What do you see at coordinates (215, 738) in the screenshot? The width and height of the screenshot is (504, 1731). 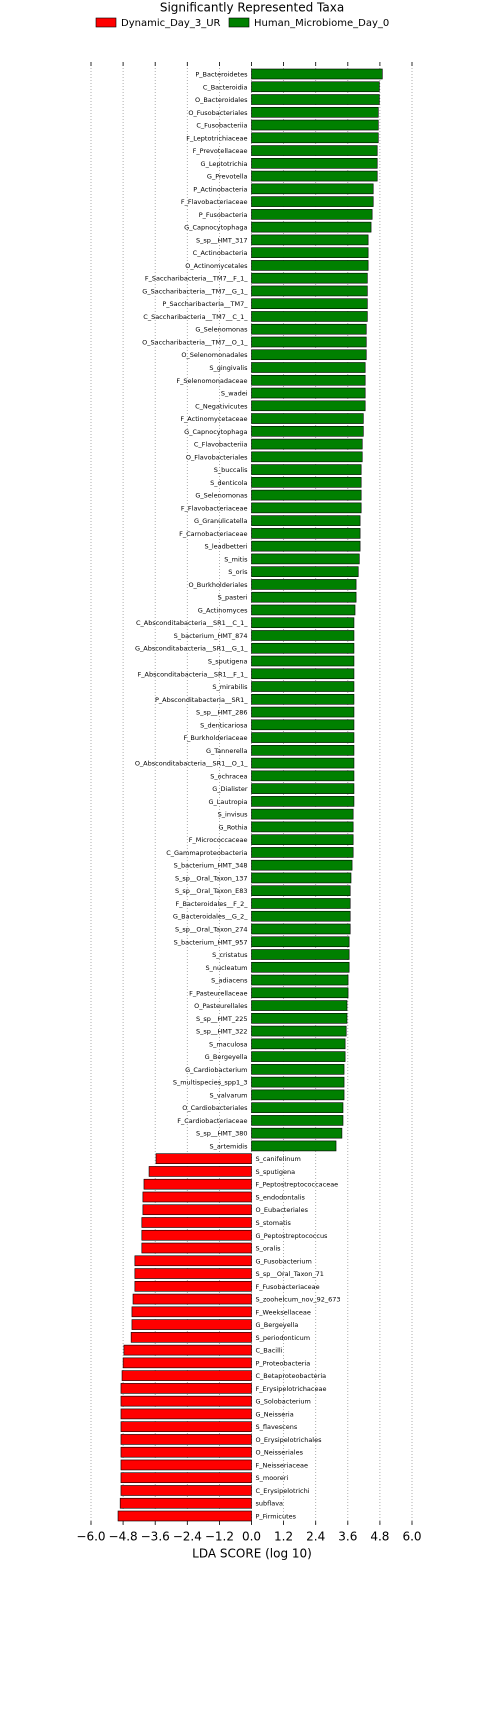 I see `category-label: F_Burkholderiaceae` at bounding box center [215, 738].